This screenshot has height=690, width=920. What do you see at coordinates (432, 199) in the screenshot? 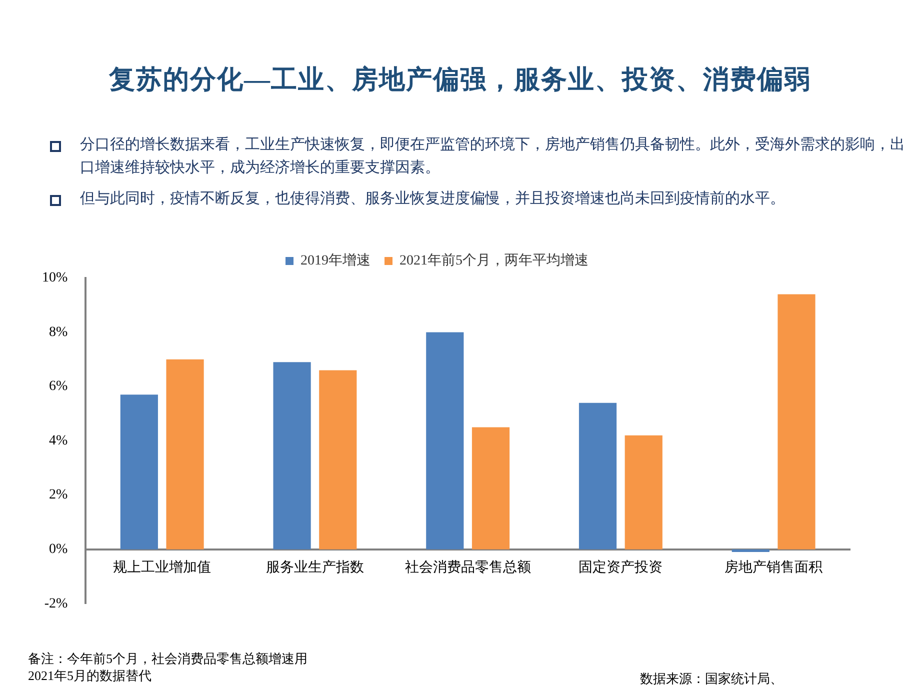
I see `text: 但与此同时，疫情不断反复，也使得消费、服务业恢复进度偏慢，并且投资增速也尚未回到疫情前的水平。` at bounding box center [432, 199].